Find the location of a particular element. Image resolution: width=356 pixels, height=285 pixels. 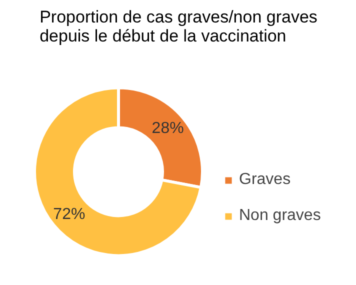

legend-label: Non graves is located at coordinates (280, 216).